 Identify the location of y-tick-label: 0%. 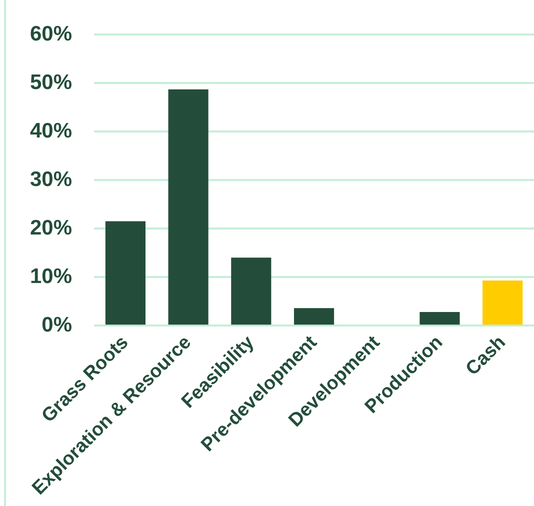
(57, 324).